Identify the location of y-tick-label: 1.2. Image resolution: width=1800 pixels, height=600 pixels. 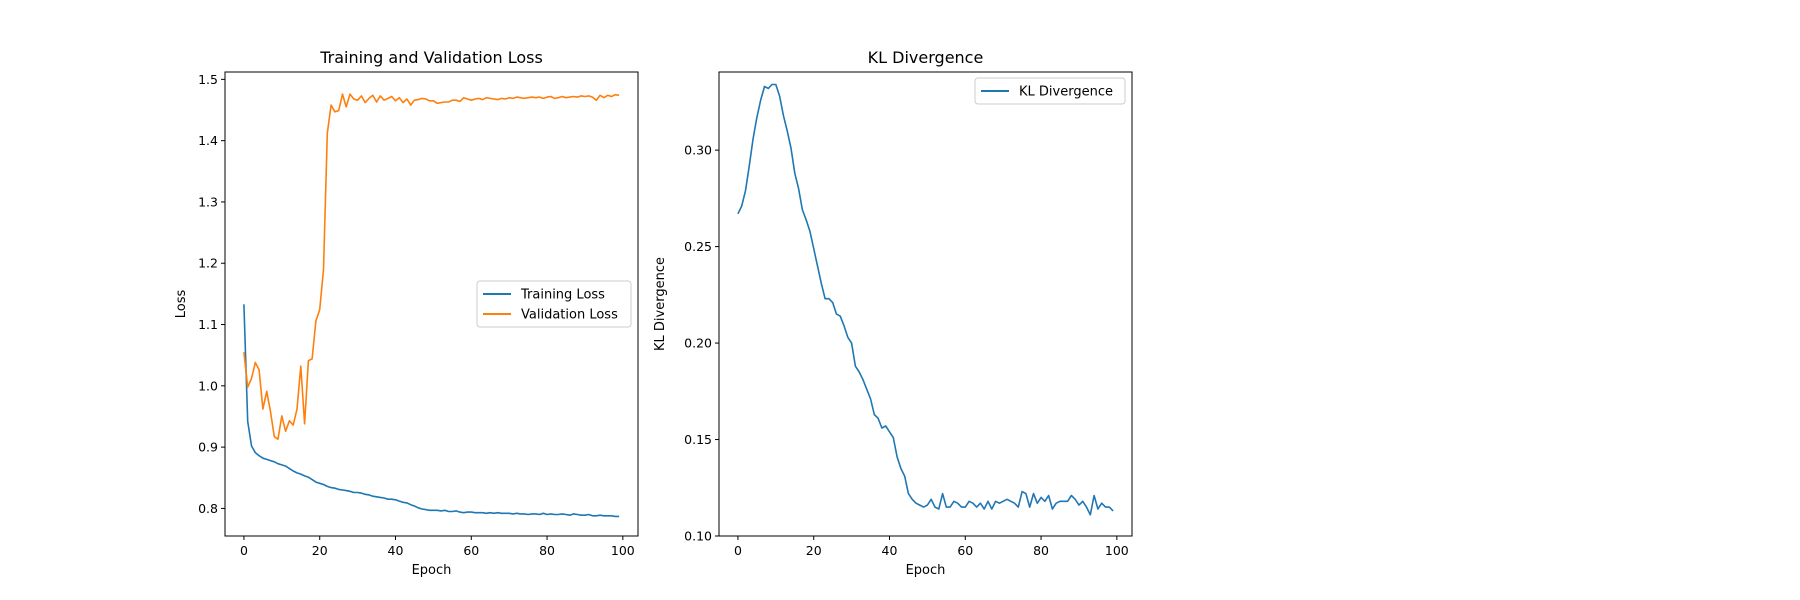
(208, 263).